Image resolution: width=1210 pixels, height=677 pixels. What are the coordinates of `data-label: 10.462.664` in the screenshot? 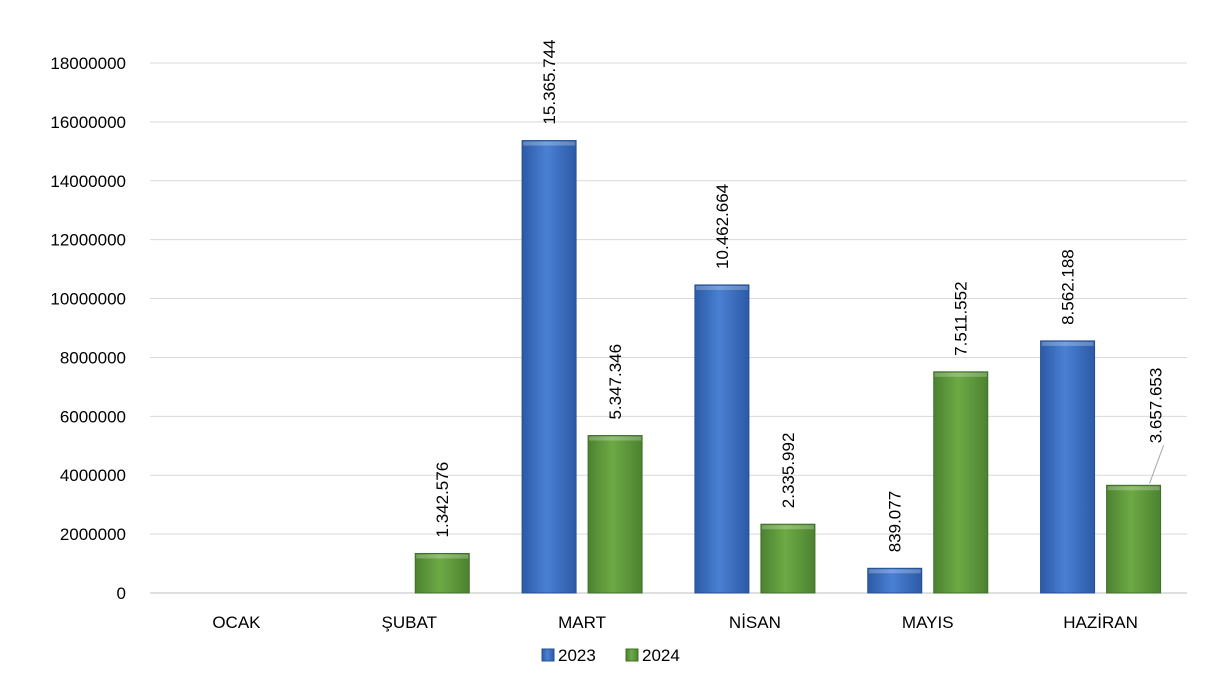 It's located at (722, 226).